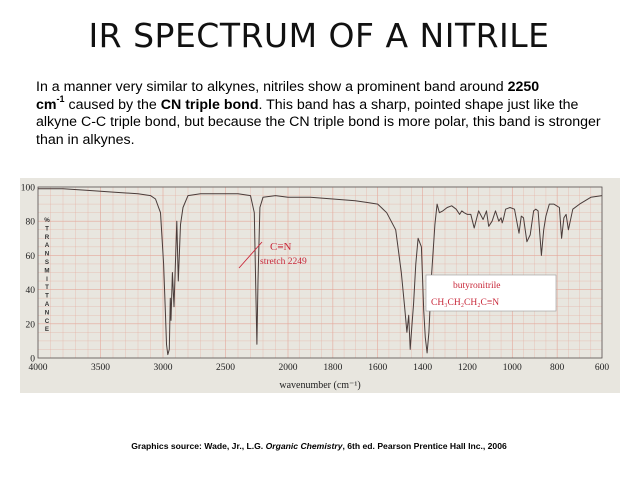 The image size is (638, 479). What do you see at coordinates (225, 368) in the screenshot?
I see `x-tick-label: 2500` at bounding box center [225, 368].